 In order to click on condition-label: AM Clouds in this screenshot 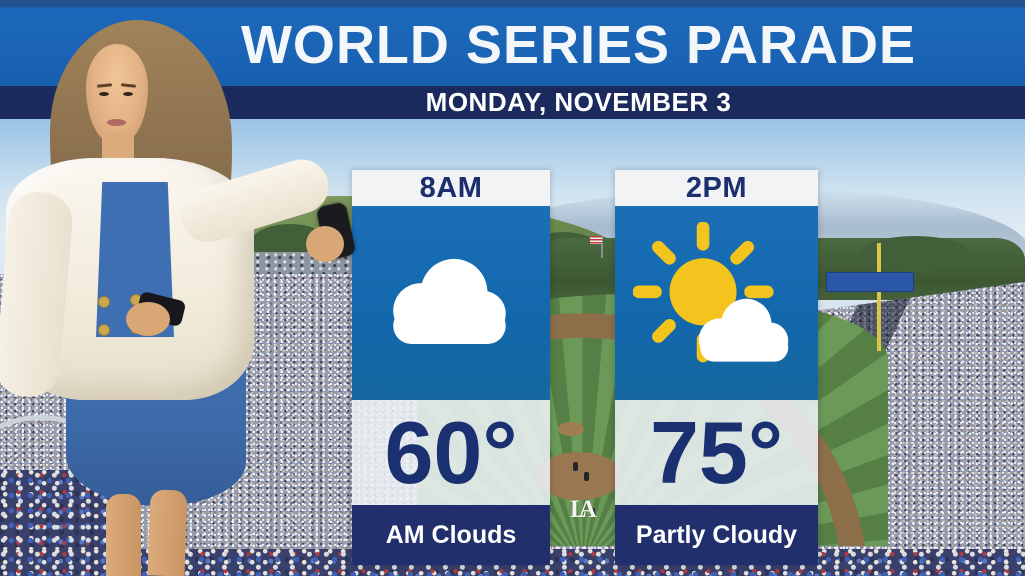, I will do `click(451, 535)`.